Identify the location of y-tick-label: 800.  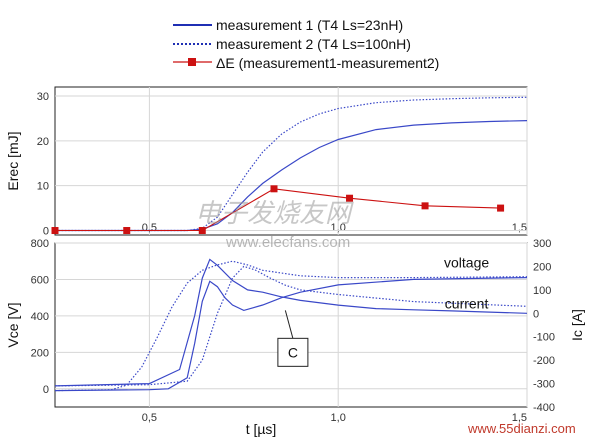
(40, 244).